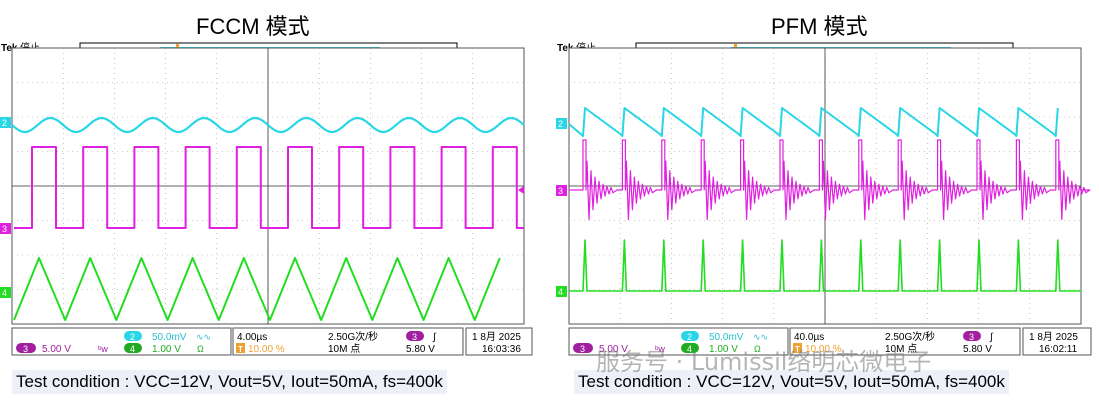 The width and height of the screenshot is (1099, 406). Describe the element at coordinates (1058, 349) in the screenshot. I see `time: 16:02:11` at that location.